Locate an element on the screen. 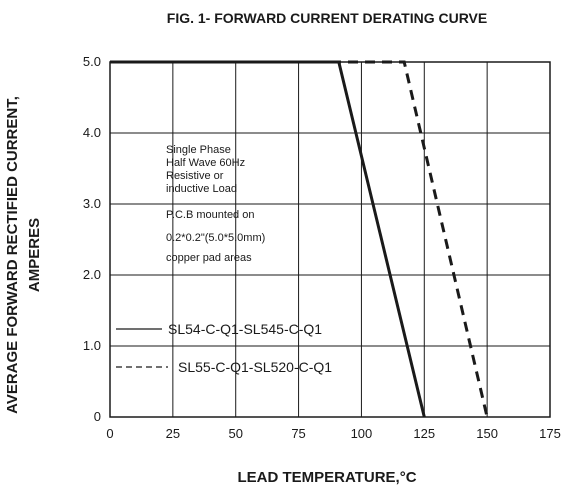 This screenshot has width=565, height=492. y-tick-labels: 0 1.0 2.0 3.0 4.0 5.0 is located at coordinates (92, 239).